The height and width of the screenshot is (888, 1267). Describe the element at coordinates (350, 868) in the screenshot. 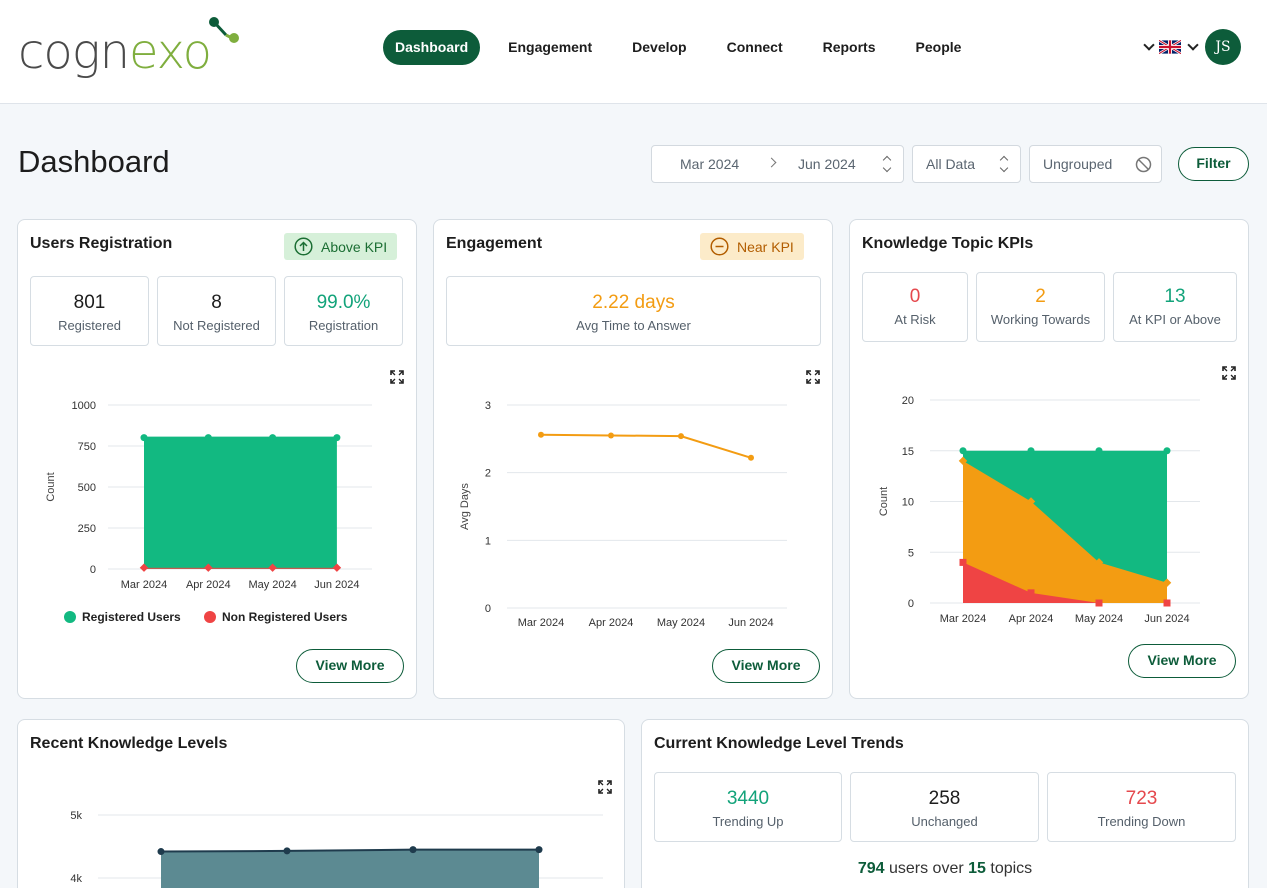

I see `knowledge-level-area` at that location.